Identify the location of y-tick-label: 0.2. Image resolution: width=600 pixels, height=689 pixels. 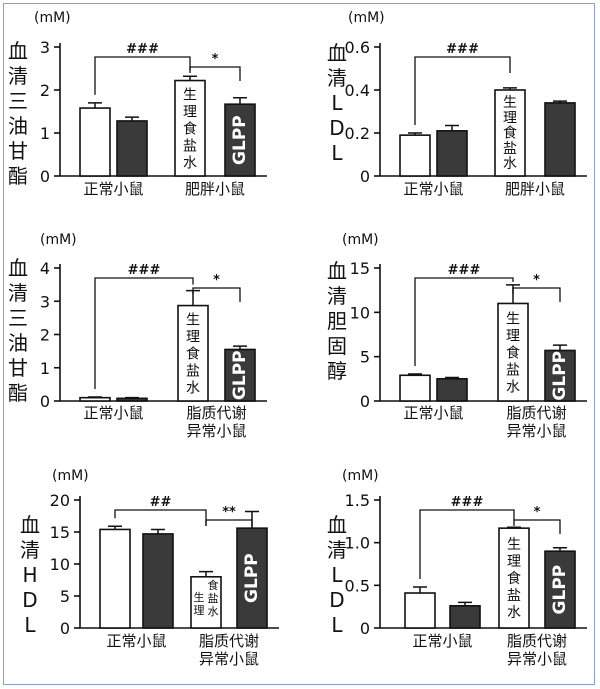
(357, 133).